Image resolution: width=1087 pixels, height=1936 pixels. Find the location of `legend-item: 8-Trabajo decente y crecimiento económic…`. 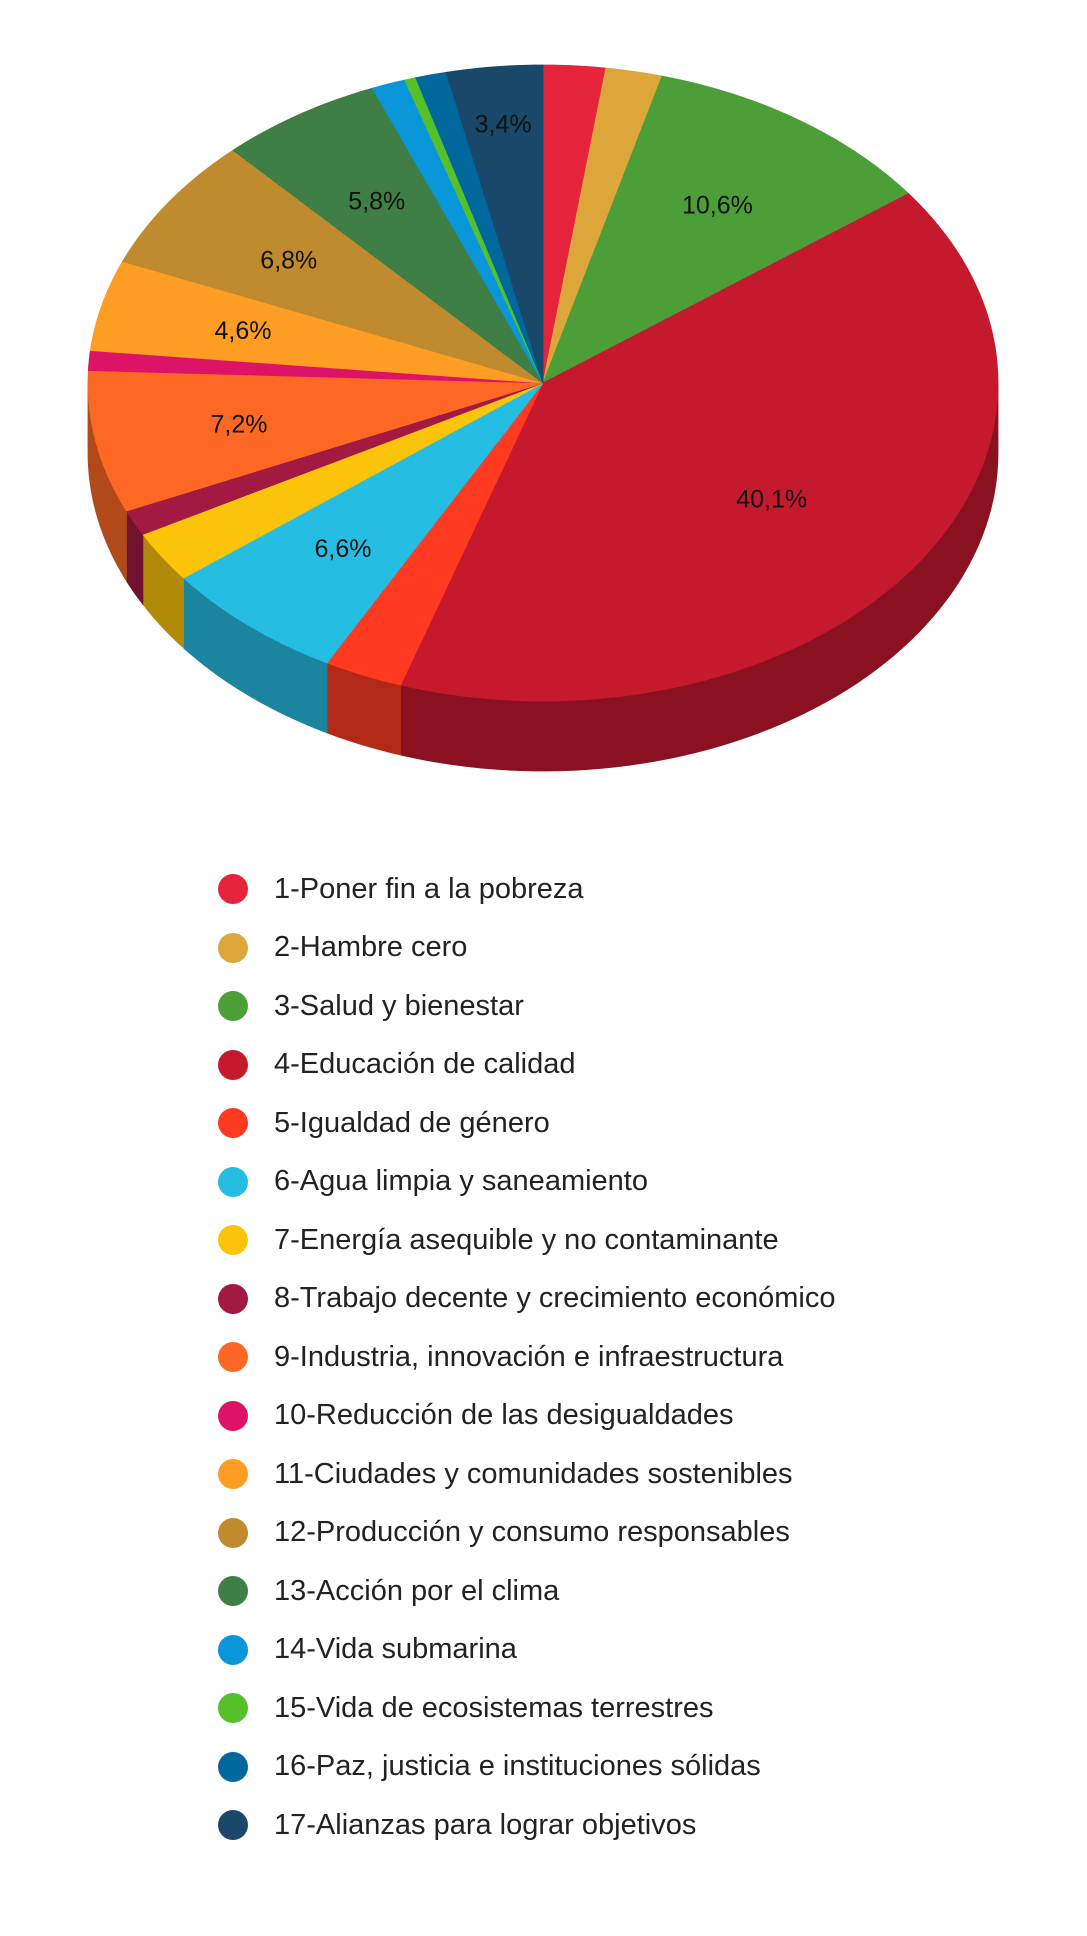

legend-item: 8-Trabajo decente y crecimiento económic… is located at coordinates (628, 1299).